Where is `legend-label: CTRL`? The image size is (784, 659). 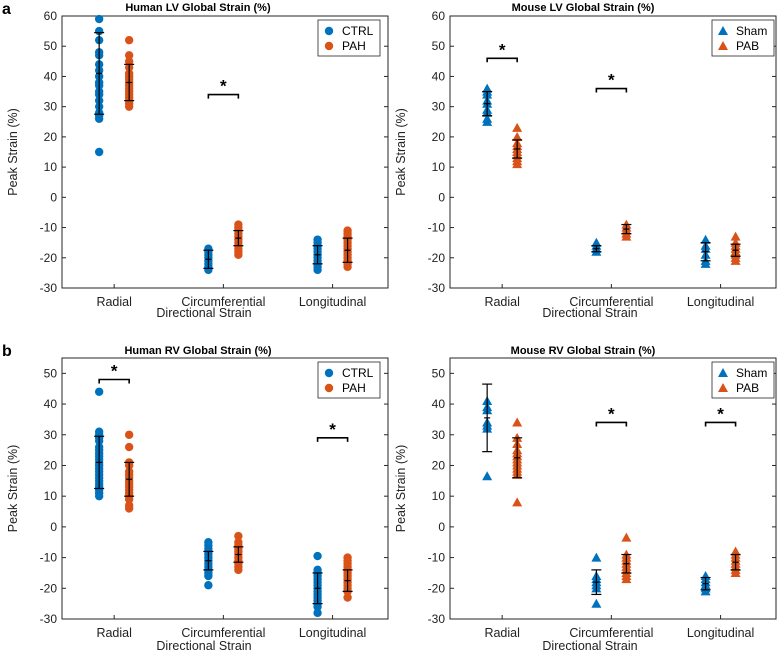 legend-label: CTRL is located at coordinates (358, 373).